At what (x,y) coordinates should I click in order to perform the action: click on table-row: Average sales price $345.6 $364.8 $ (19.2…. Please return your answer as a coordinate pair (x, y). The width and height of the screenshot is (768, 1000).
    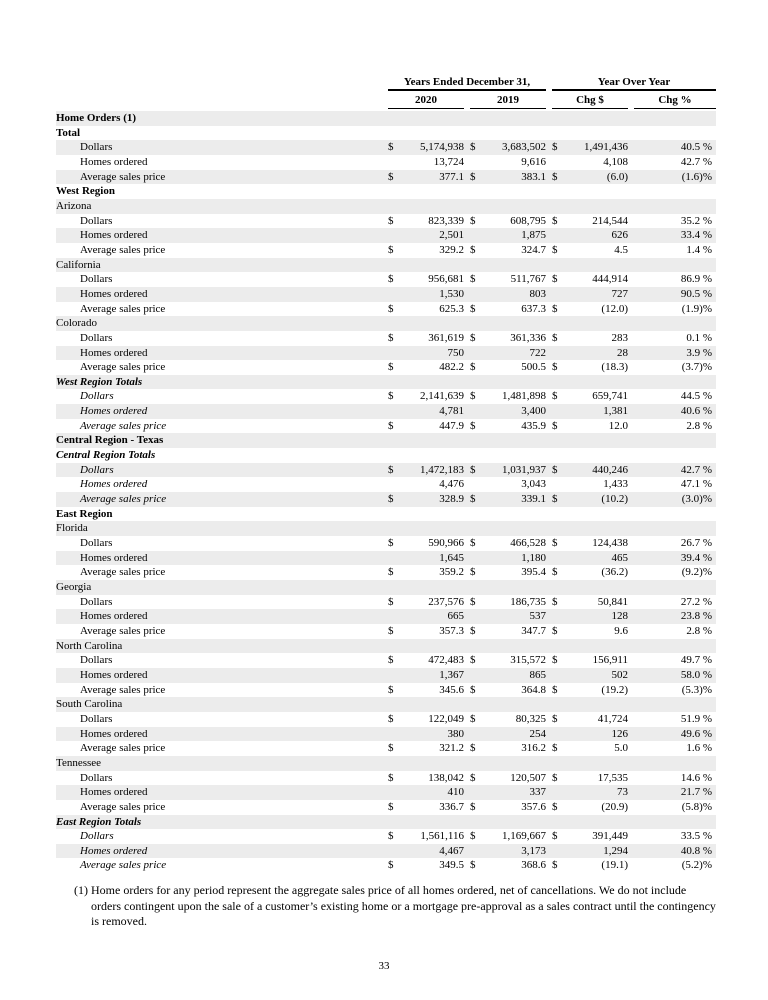
    Looking at the image, I should click on (386, 690).